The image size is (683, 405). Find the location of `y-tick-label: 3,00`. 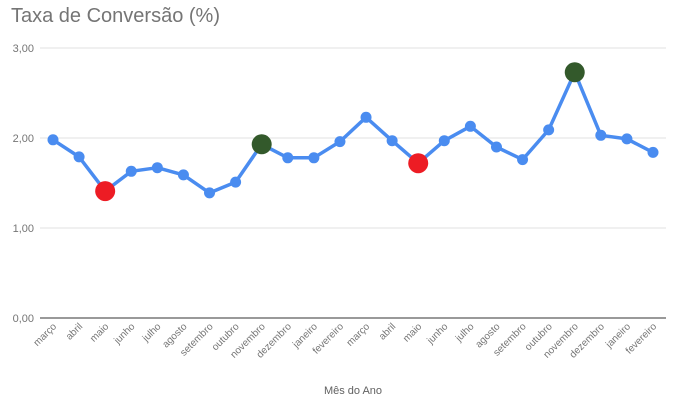

y-tick-label: 3,00 is located at coordinates (23, 49).